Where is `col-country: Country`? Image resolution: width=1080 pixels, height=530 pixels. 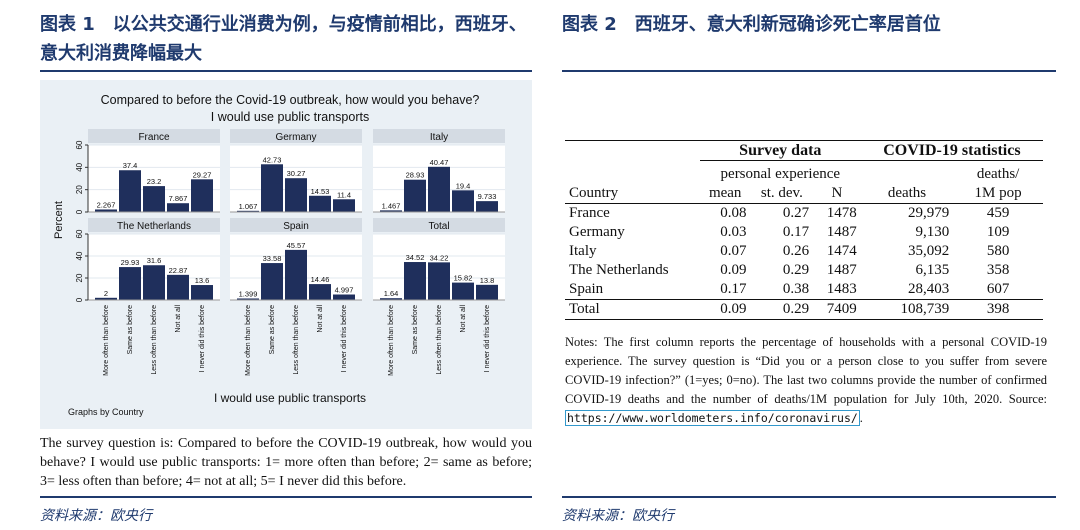 col-country: Country is located at coordinates (632, 194).